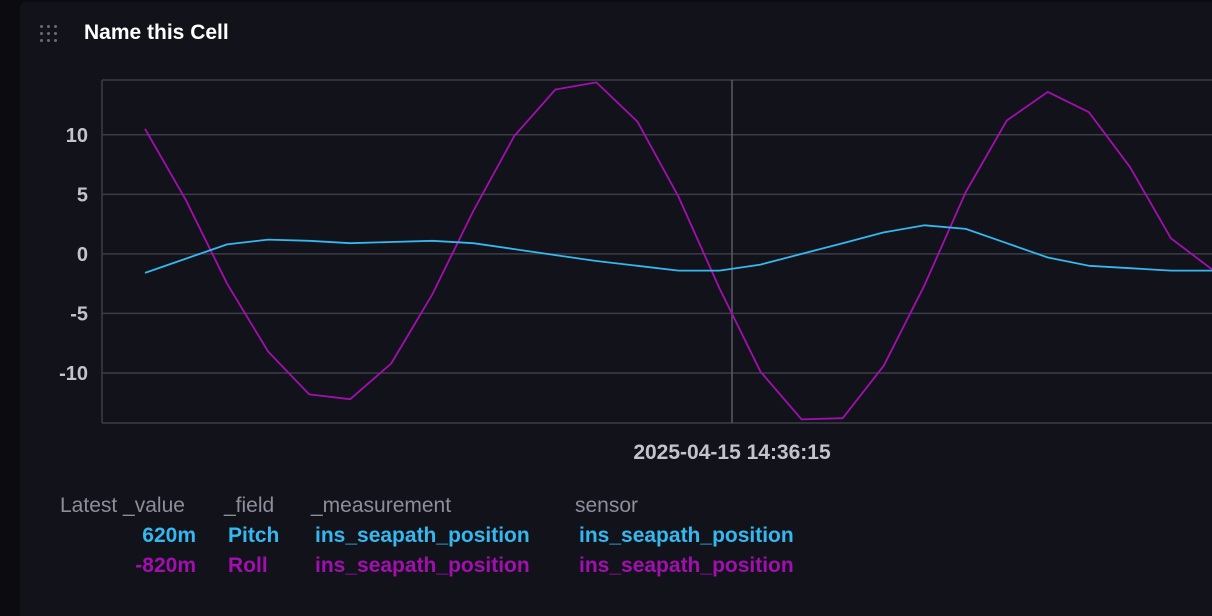 The image size is (1212, 616). What do you see at coordinates (165, 565) in the screenshot?
I see `legend-value: -820m` at bounding box center [165, 565].